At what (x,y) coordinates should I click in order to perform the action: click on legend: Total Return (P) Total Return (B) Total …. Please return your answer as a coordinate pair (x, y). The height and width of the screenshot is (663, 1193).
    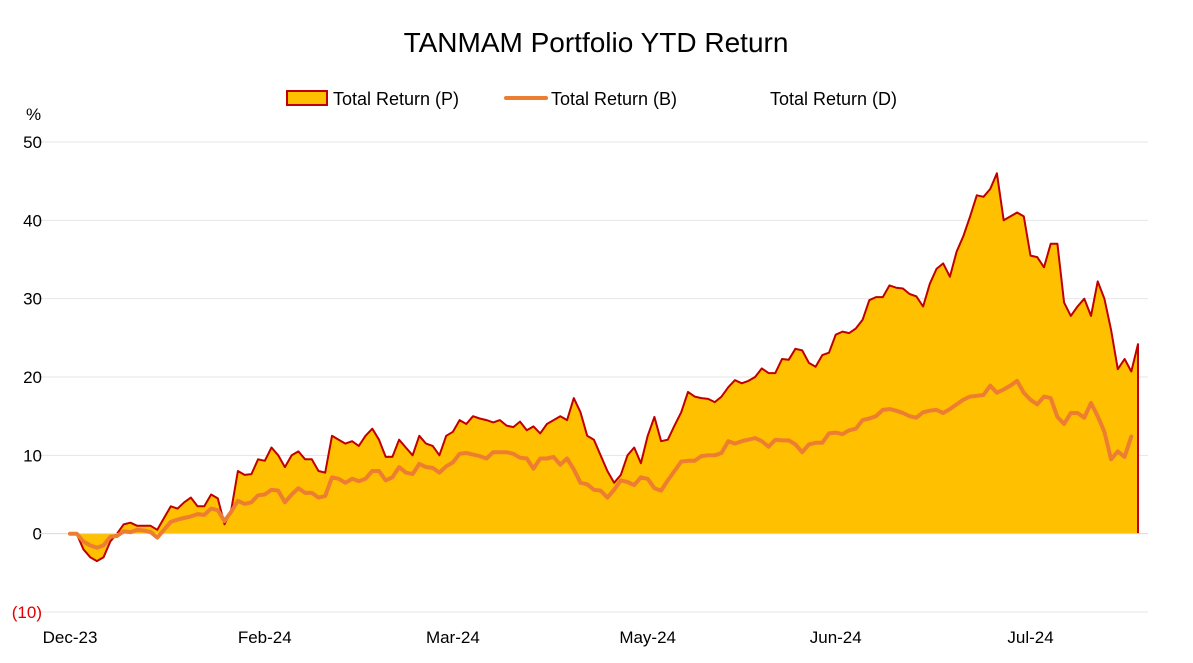
    Looking at the image, I should click on (591, 99).